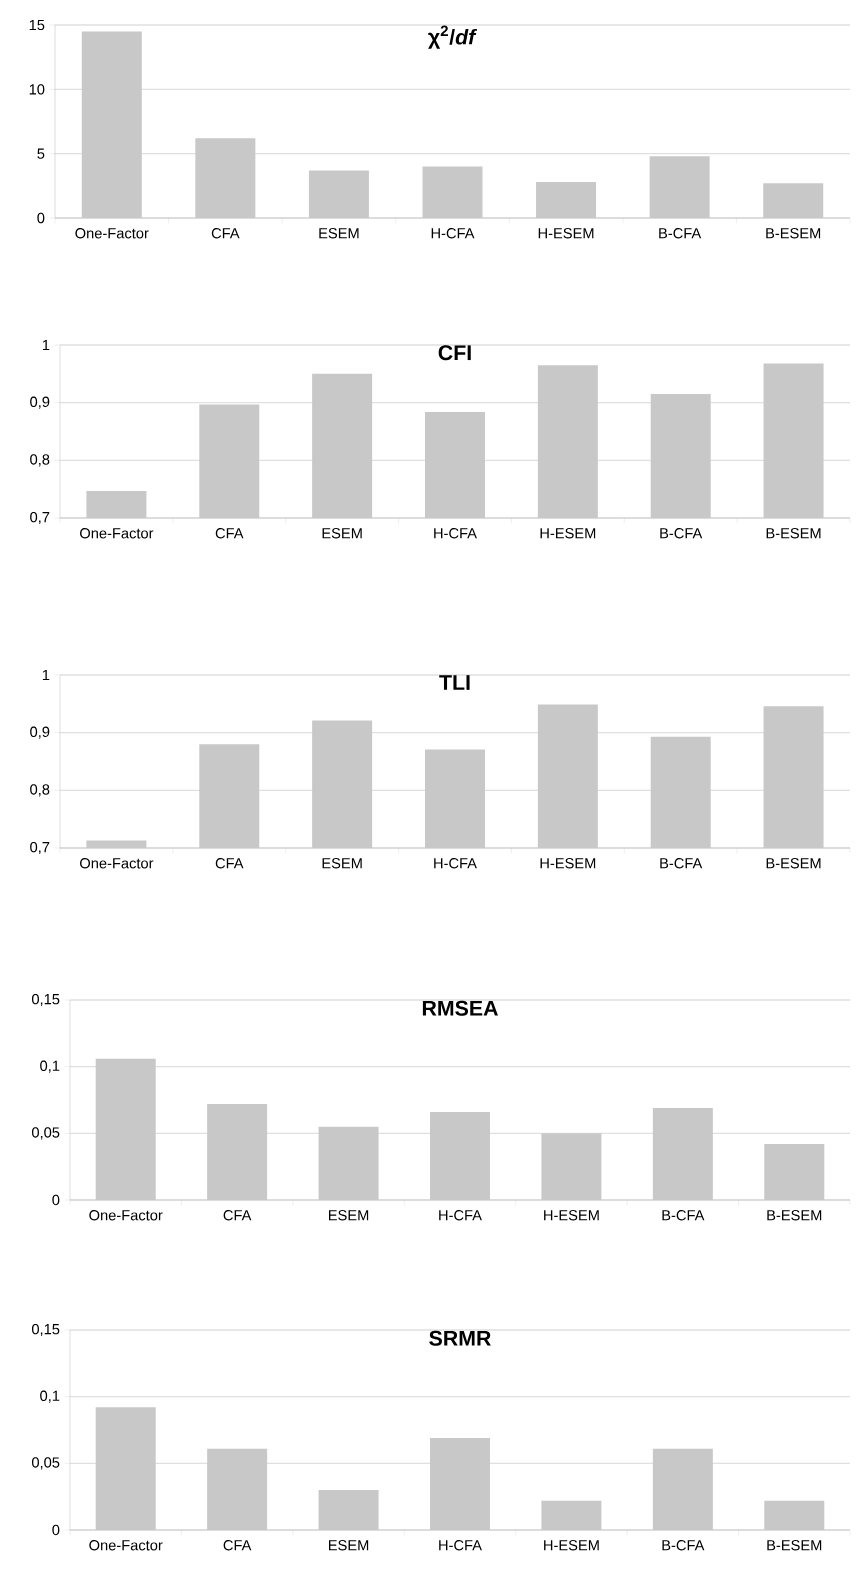 The height and width of the screenshot is (1593, 857). Describe the element at coordinates (454, 682) in the screenshot. I see `chart-title: TLI` at that location.